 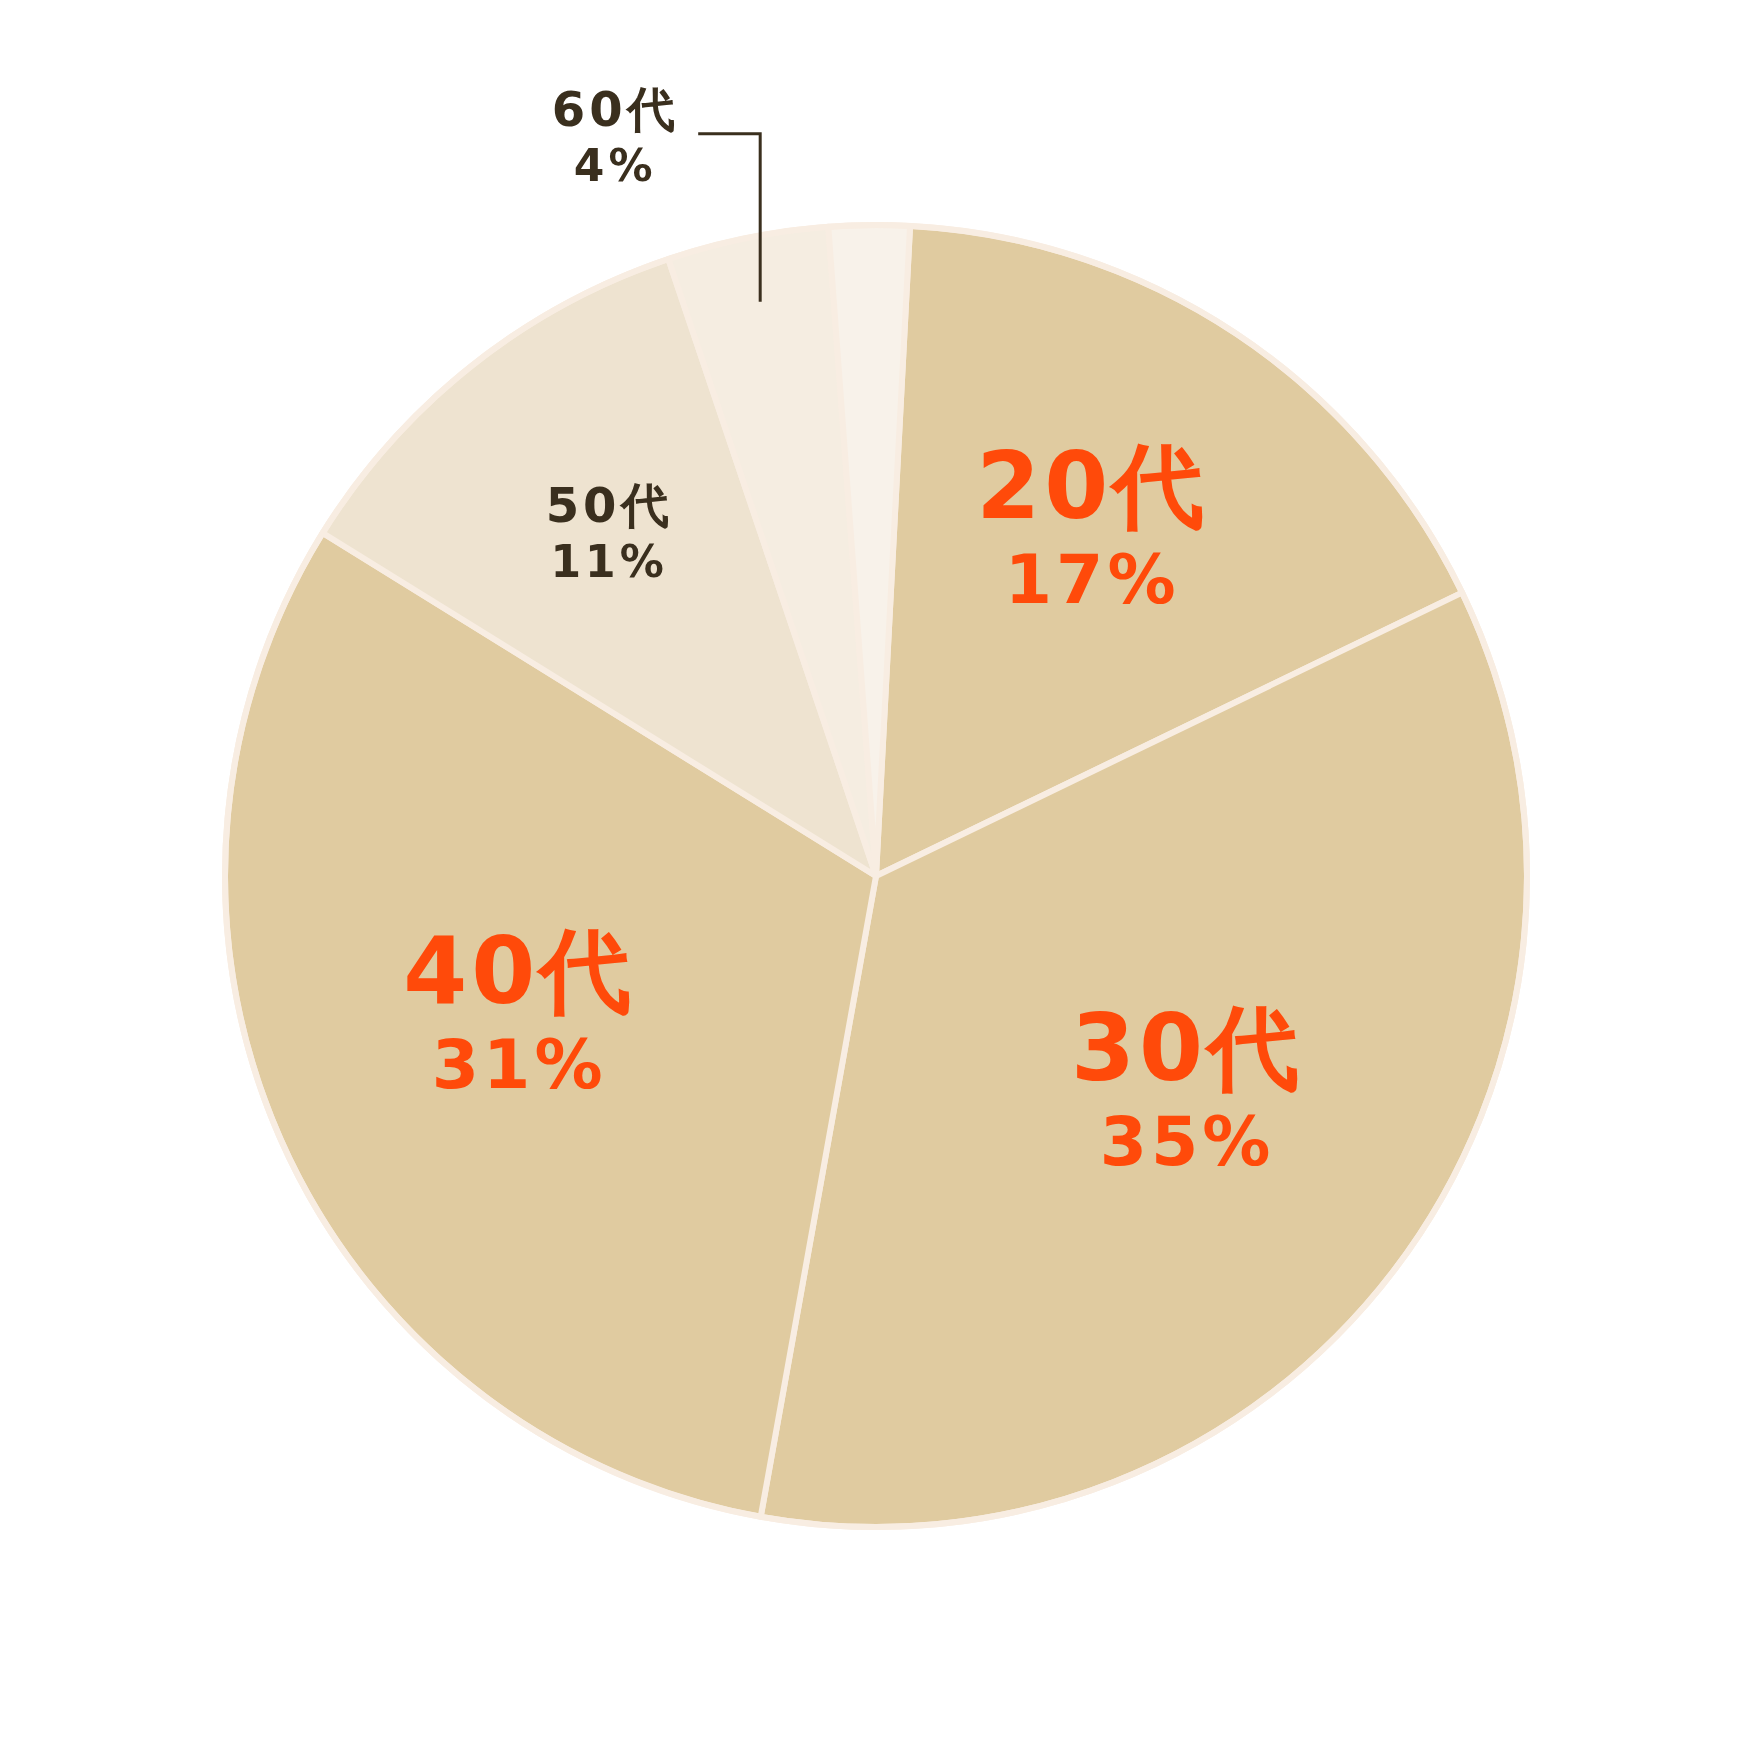 I want to click on slice-label: 60代, so click(x=615, y=108).